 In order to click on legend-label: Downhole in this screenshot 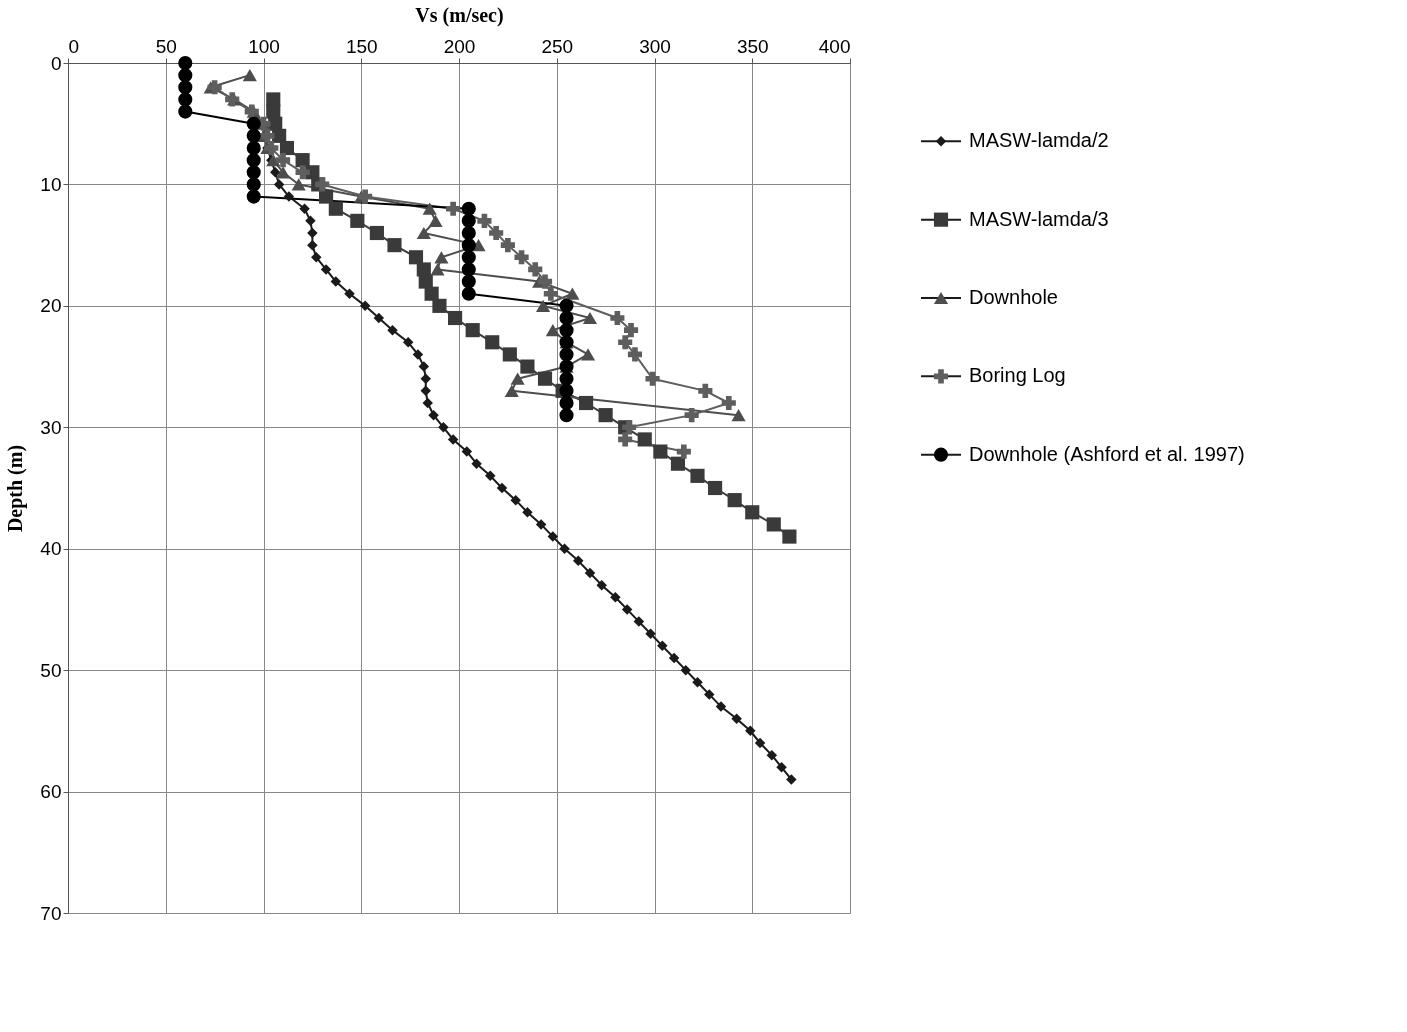, I will do `click(1013, 297)`.